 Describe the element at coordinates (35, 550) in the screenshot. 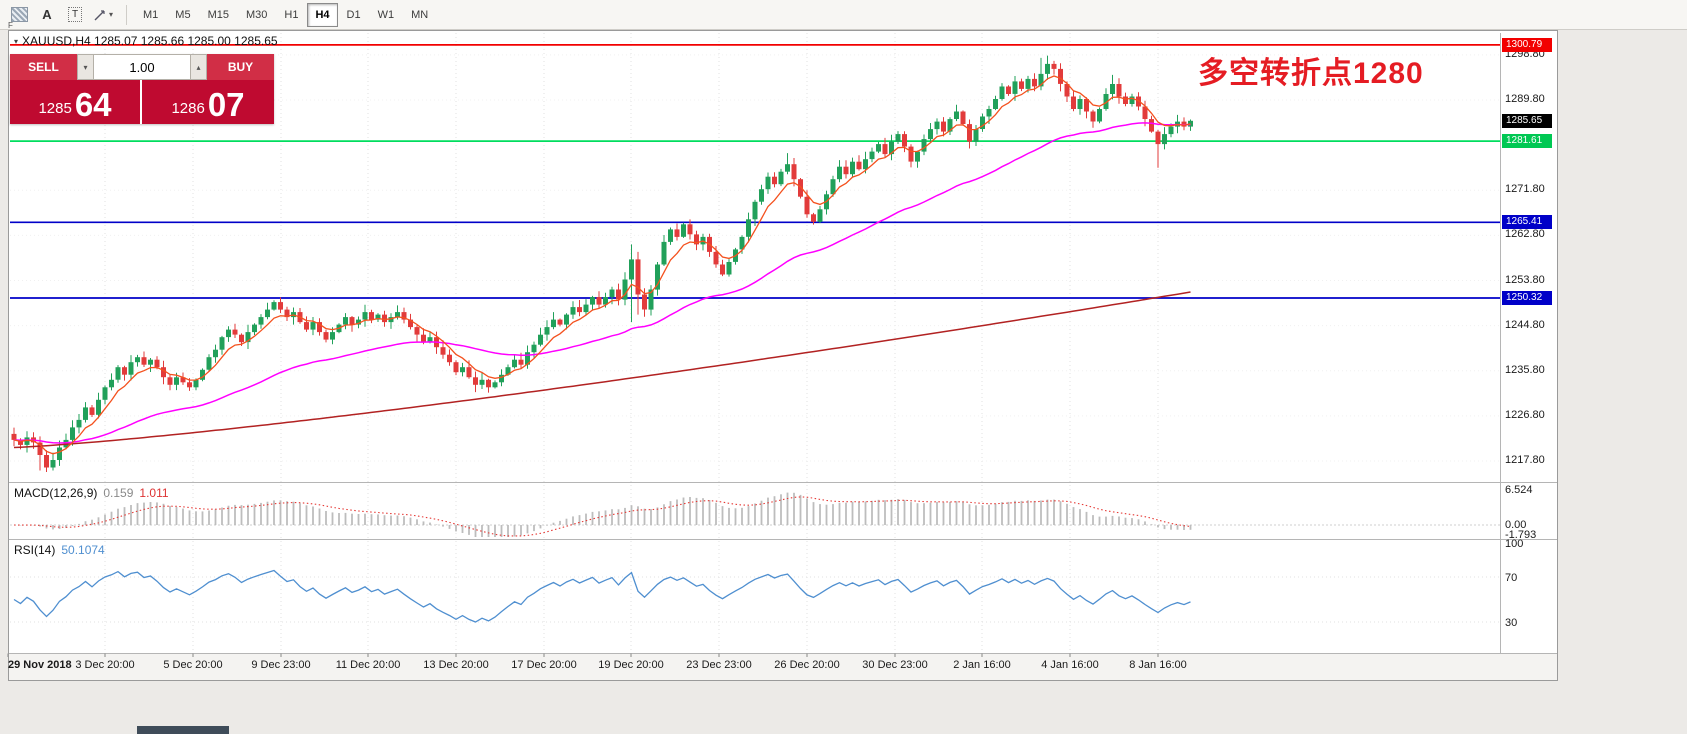

I see `rsi-name: RSI(14)` at that location.